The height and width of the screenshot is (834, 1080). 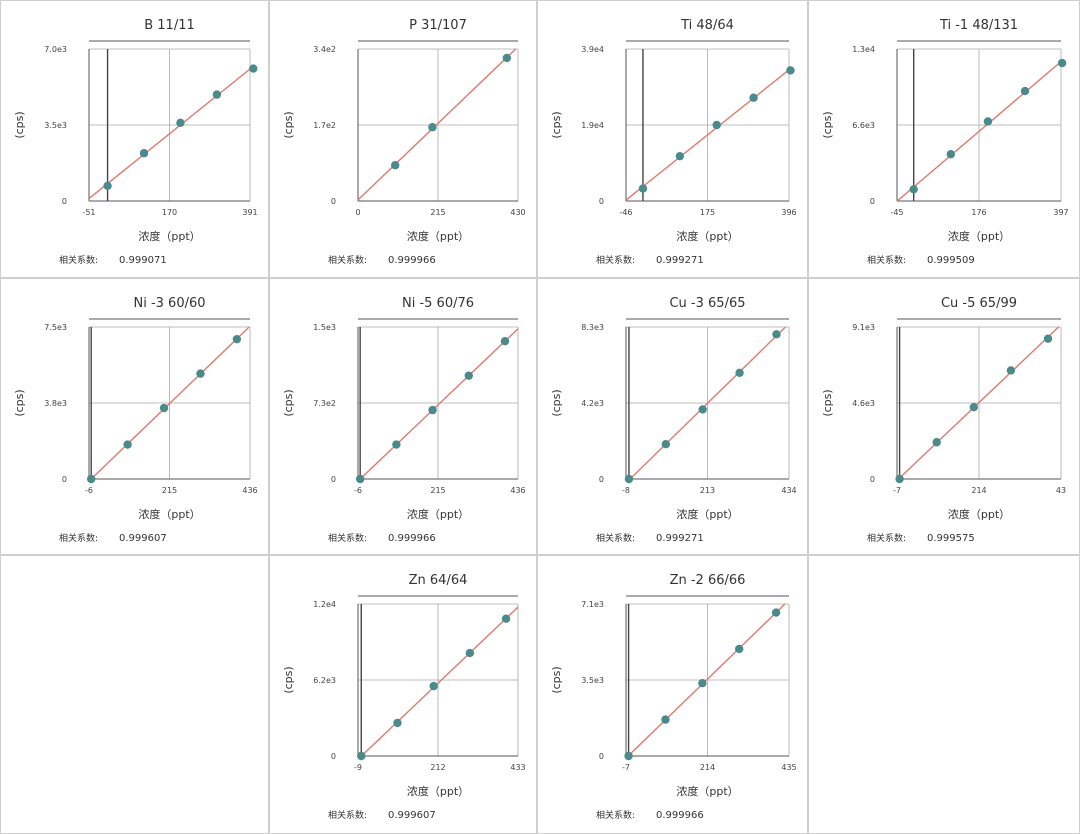 I want to click on x-tick-label: 397, so click(x=1060, y=212).